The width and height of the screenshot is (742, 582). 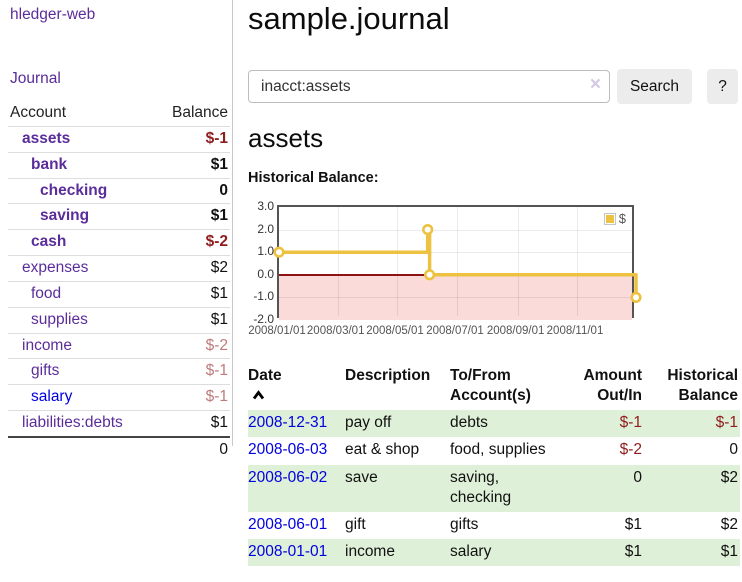 I want to click on transaction-accounts: debts, so click(x=469, y=423).